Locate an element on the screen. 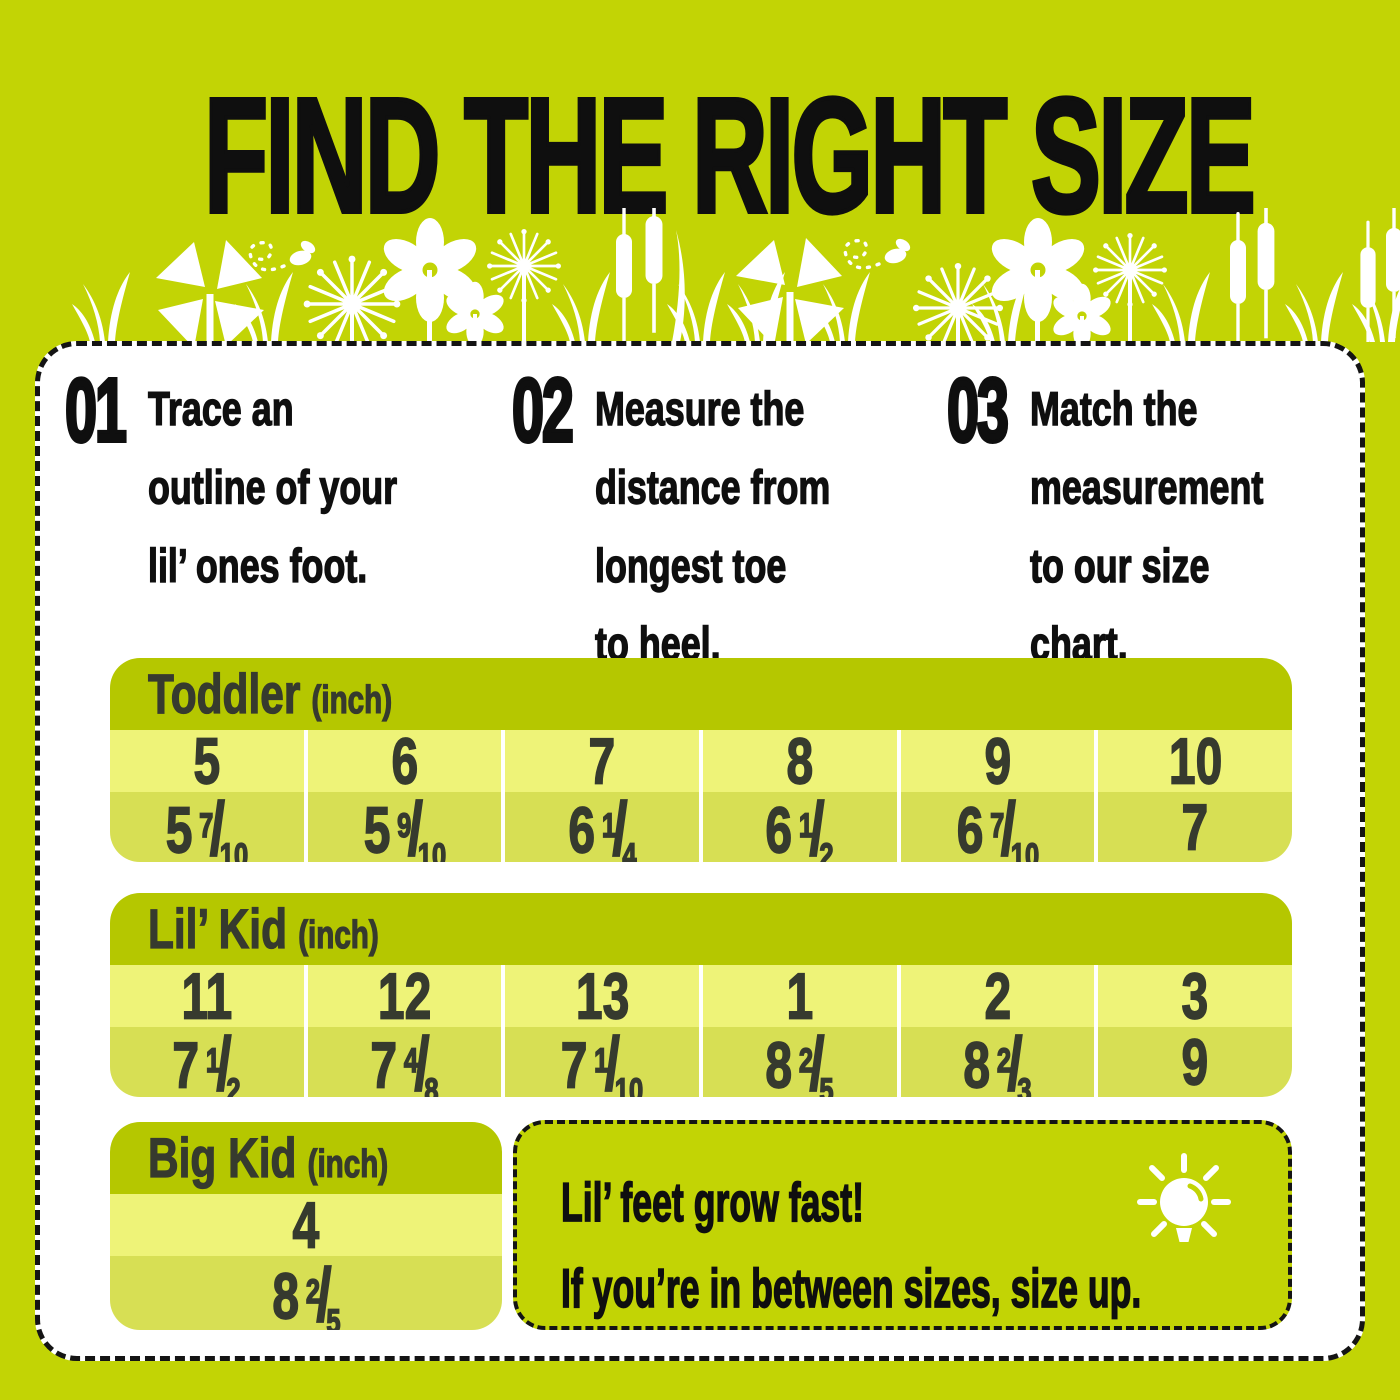  step-1-number: 01 is located at coordinates (96, 410).